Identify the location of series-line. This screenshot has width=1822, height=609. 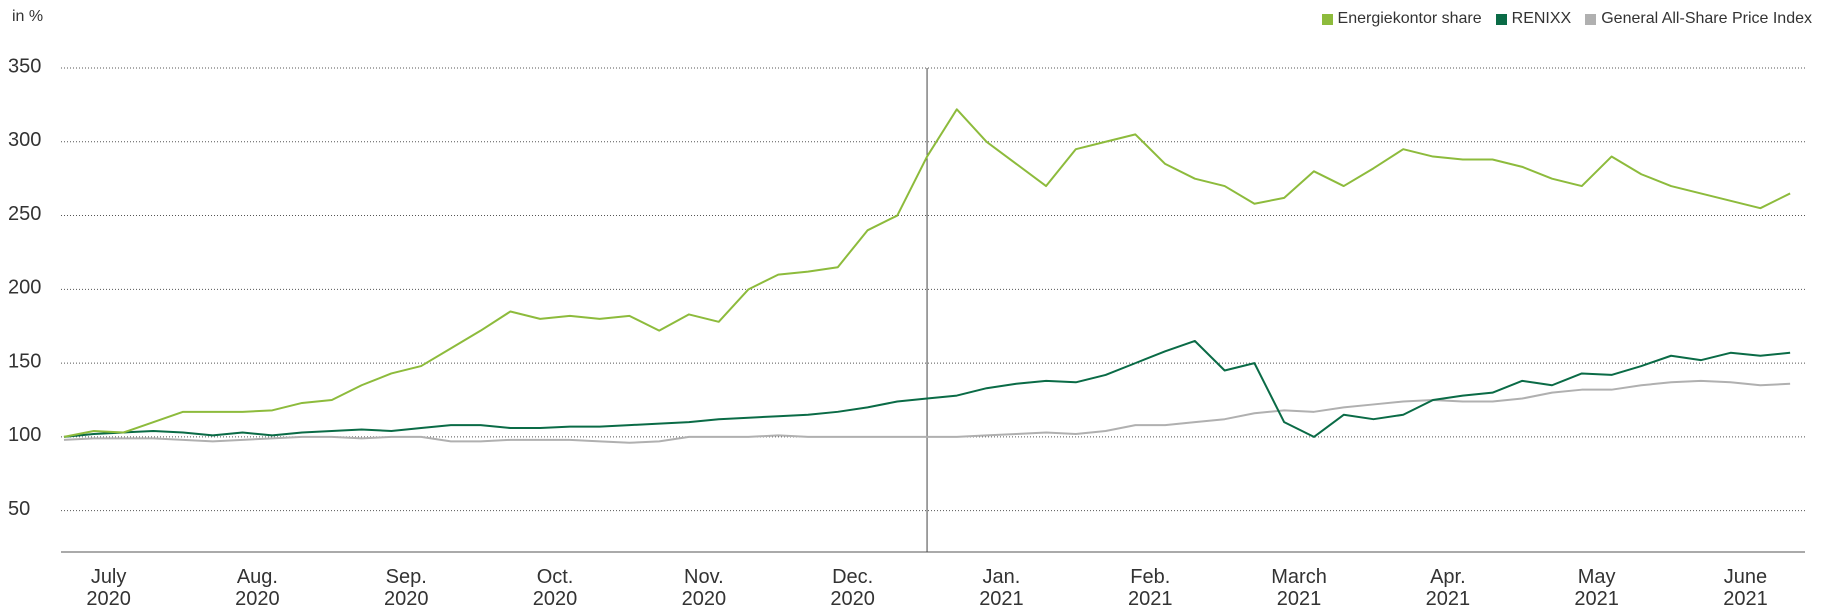
(927, 411).